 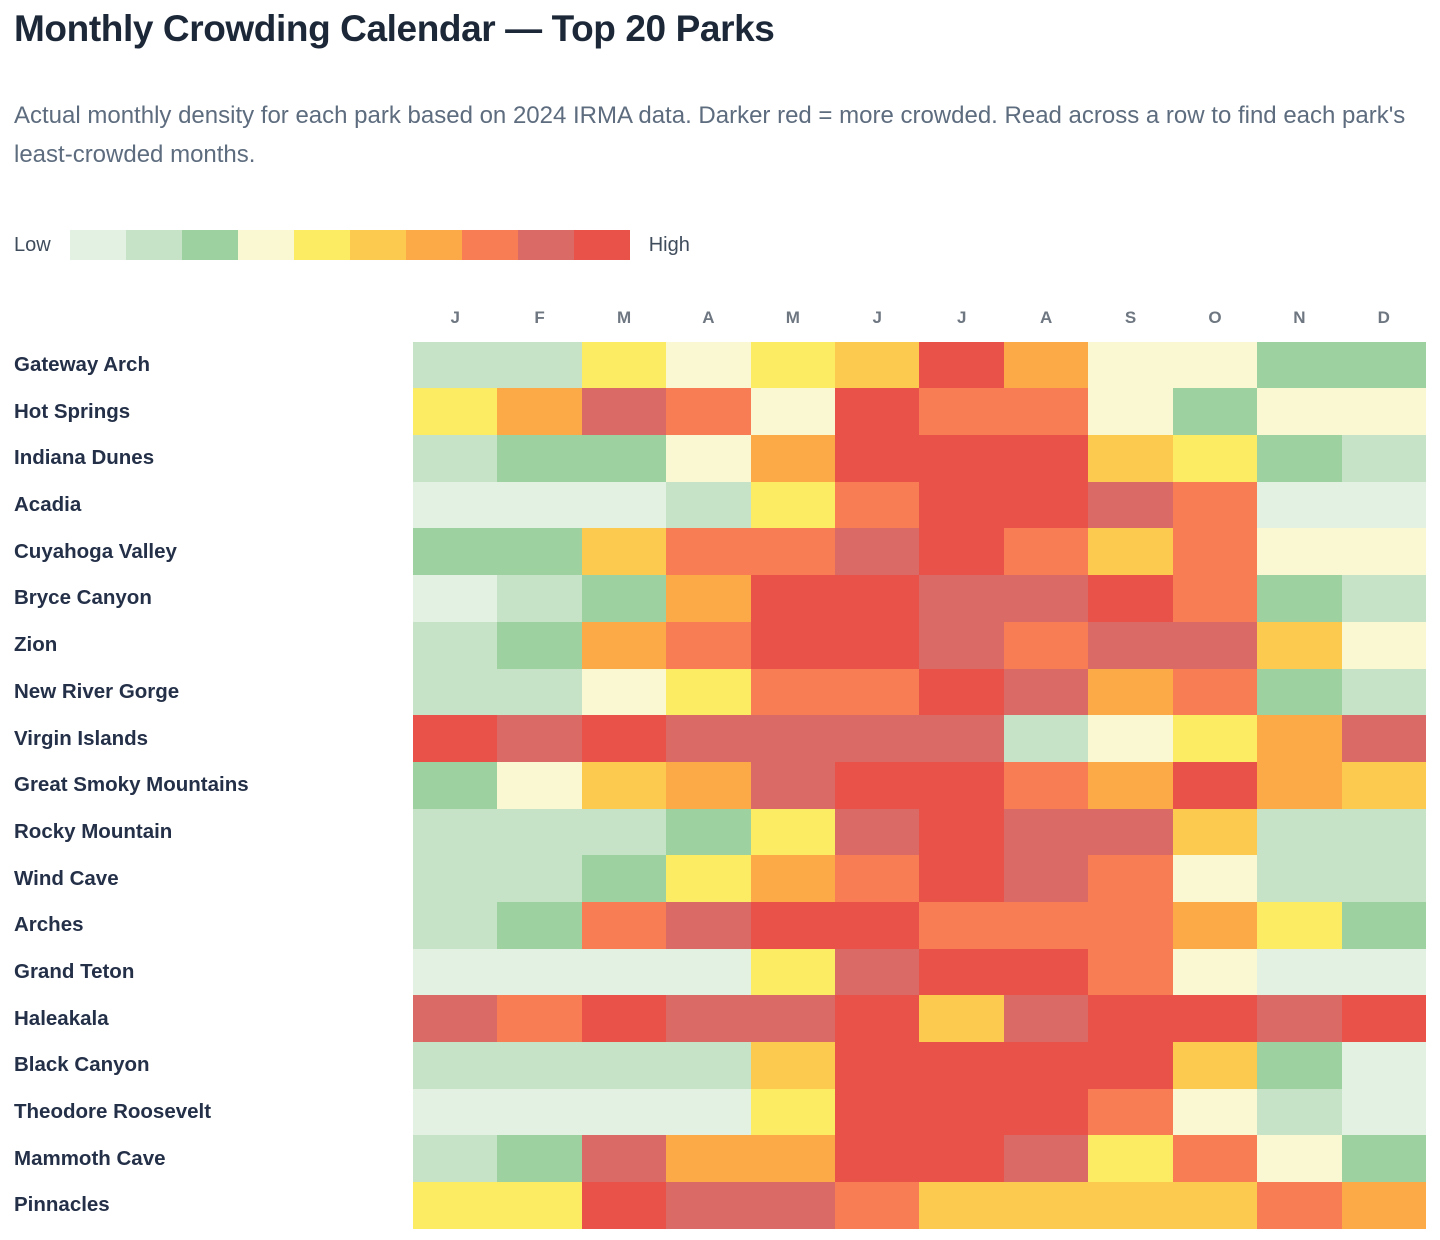 I want to click on park-label: Great Smoky Mountains, so click(x=131, y=785).